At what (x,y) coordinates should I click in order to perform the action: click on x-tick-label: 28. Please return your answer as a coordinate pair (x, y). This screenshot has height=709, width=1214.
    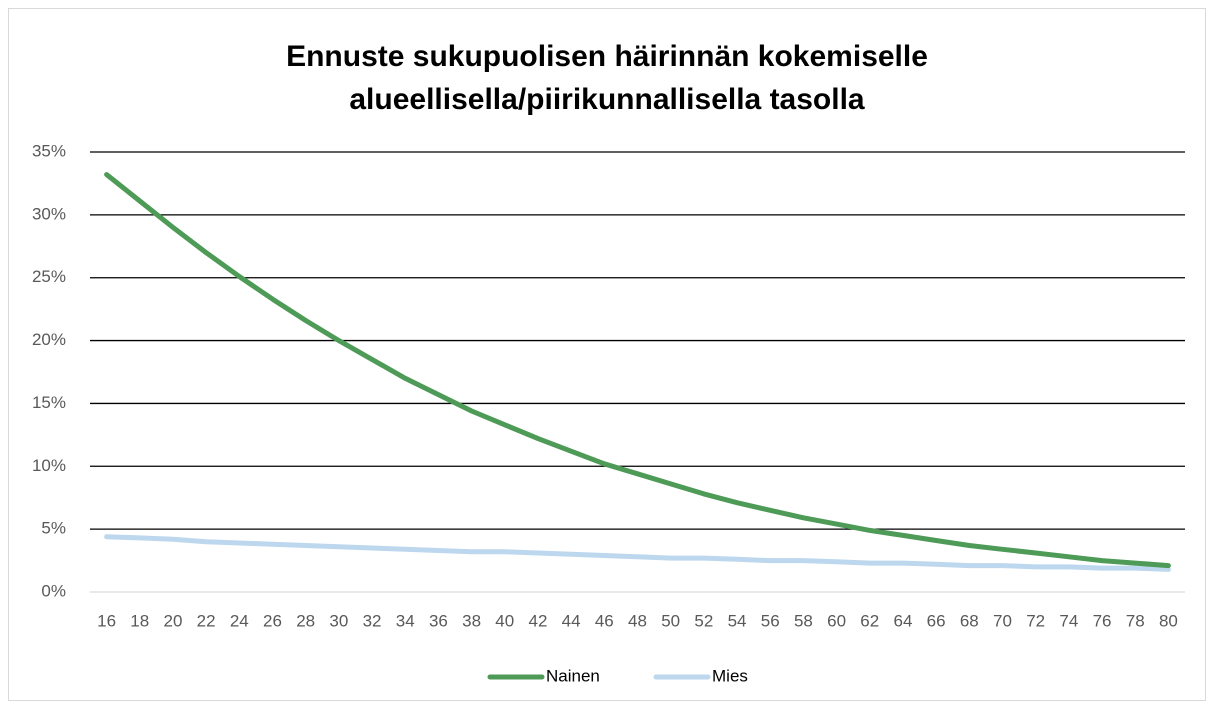
    Looking at the image, I should click on (305, 620).